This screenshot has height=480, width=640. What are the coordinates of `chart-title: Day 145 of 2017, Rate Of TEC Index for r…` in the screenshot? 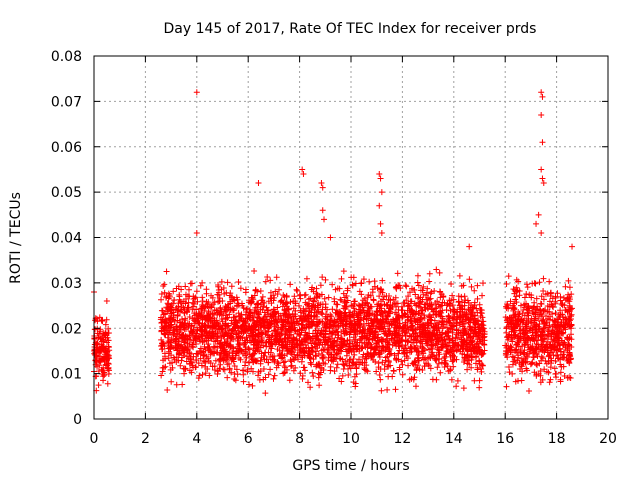 It's located at (350, 29).